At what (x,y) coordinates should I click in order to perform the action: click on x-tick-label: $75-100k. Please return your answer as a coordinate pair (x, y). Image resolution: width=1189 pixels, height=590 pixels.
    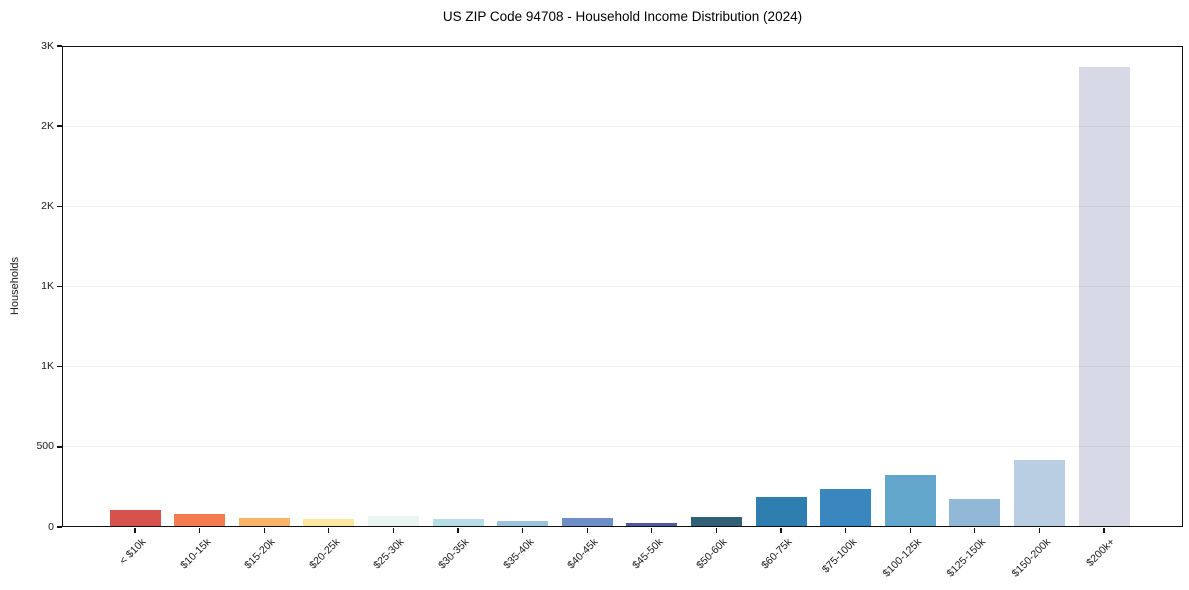
    Looking at the image, I should click on (839, 556).